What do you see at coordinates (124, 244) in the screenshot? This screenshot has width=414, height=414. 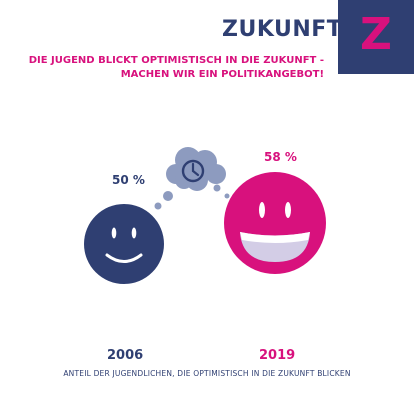 I see `neutral-smiley-icon` at bounding box center [124, 244].